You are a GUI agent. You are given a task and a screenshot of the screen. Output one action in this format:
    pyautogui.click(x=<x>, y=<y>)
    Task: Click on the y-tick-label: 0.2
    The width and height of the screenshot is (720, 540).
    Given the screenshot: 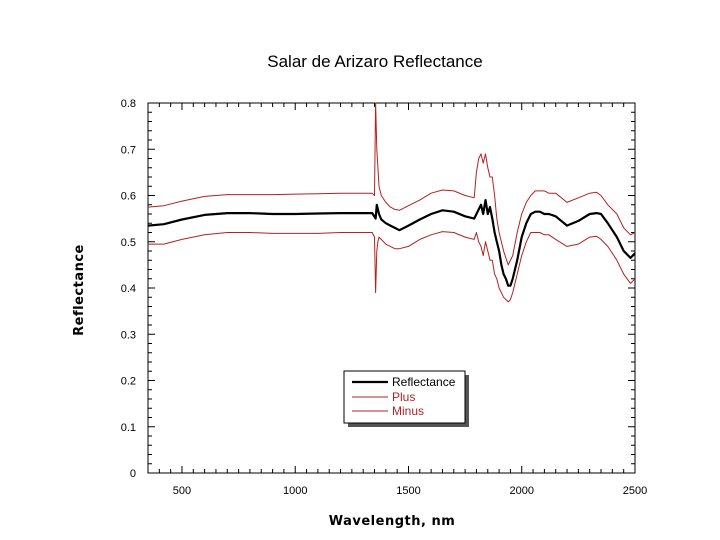 What is the action you would take?
    pyautogui.click(x=128, y=382)
    